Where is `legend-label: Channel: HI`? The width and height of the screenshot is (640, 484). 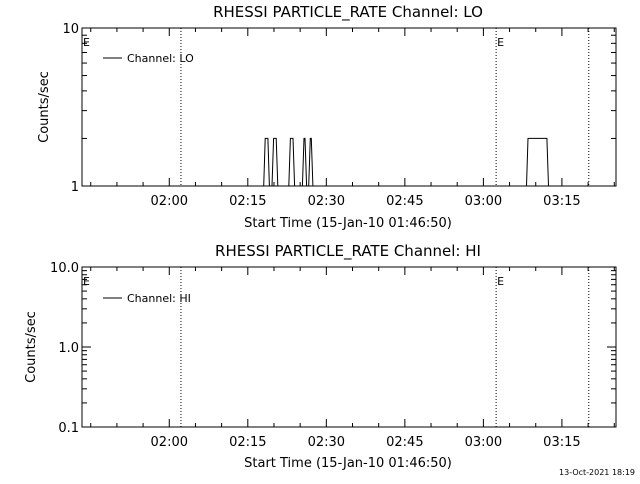
legend-label: Channel: HI is located at coordinates (159, 298).